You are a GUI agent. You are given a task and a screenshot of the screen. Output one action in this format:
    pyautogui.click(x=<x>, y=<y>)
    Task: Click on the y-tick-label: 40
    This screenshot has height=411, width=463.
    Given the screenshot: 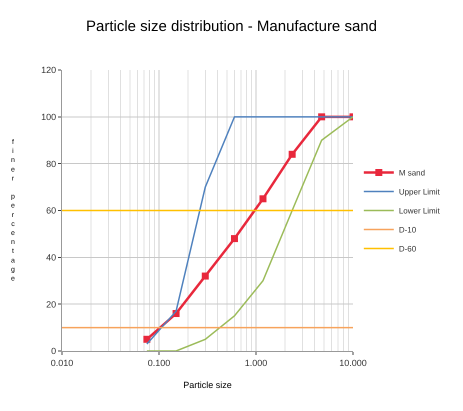 What is the action you would take?
    pyautogui.click(x=51, y=257)
    